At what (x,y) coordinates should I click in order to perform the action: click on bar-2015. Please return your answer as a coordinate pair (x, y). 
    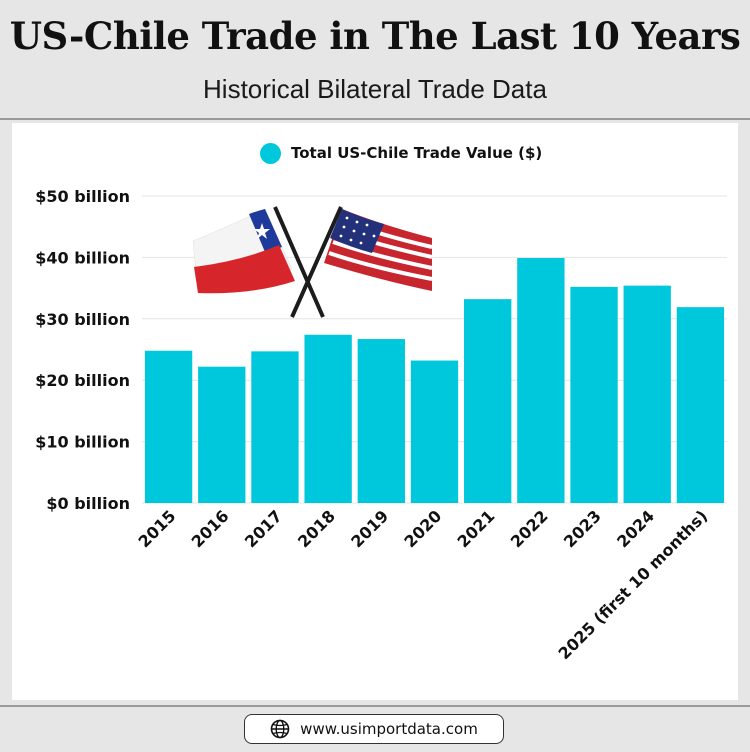
    Looking at the image, I should click on (168, 426).